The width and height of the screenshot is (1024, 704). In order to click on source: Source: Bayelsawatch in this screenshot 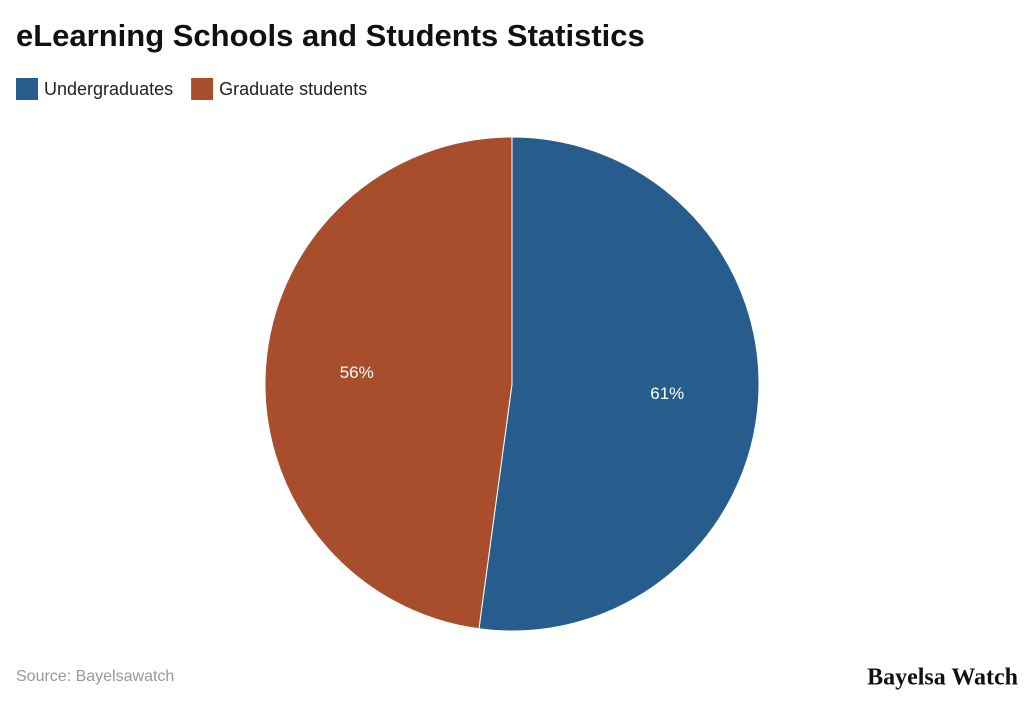, I will do `click(95, 676)`.